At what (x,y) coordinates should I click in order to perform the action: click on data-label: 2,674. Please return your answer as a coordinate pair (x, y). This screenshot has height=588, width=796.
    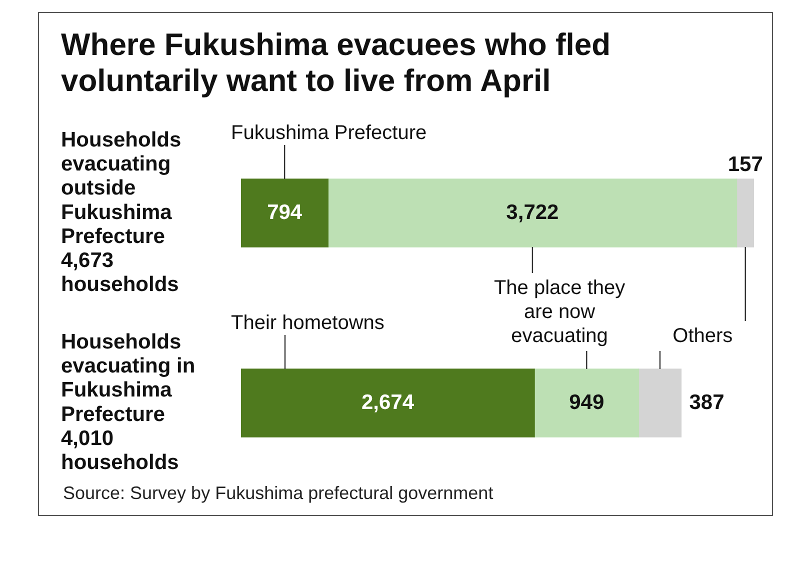
    Looking at the image, I should click on (387, 402).